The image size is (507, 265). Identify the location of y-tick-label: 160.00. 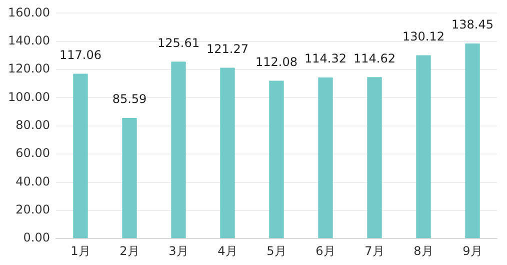
(29, 12).